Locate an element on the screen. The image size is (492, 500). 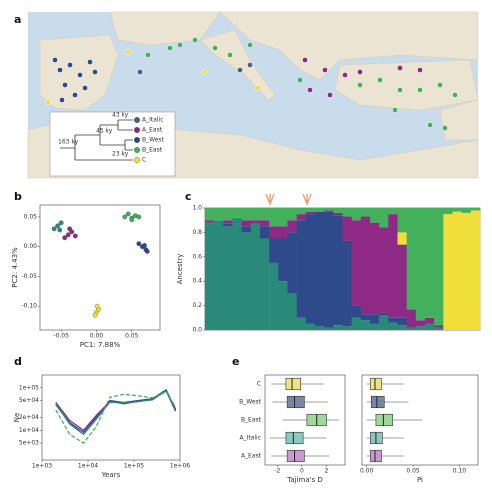
panel-label: c is located at coordinates (188, 196).